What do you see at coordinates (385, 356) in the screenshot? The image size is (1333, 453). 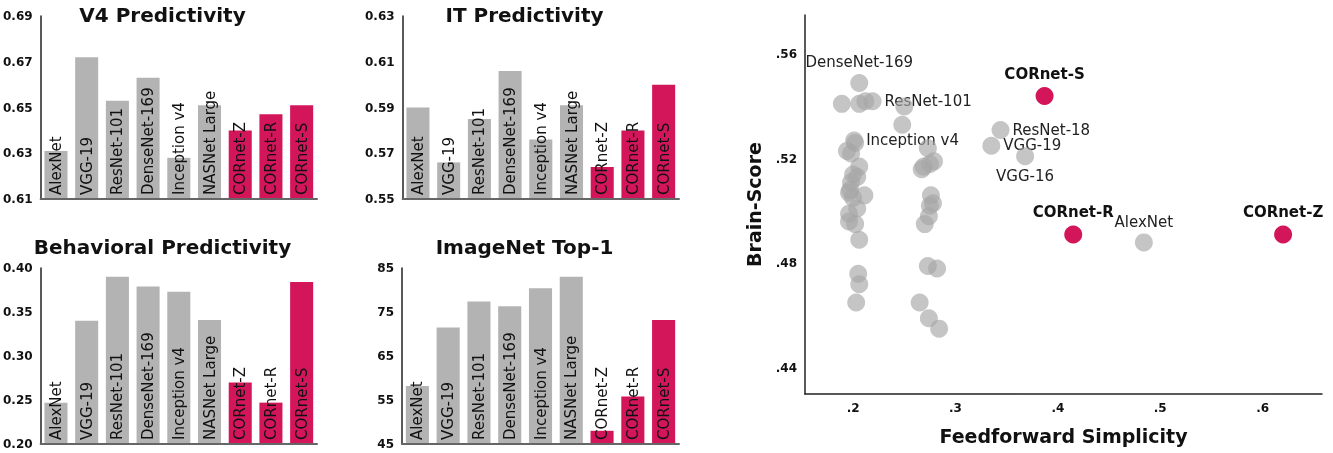 I see `y-tick-label: 65` at bounding box center [385, 356].